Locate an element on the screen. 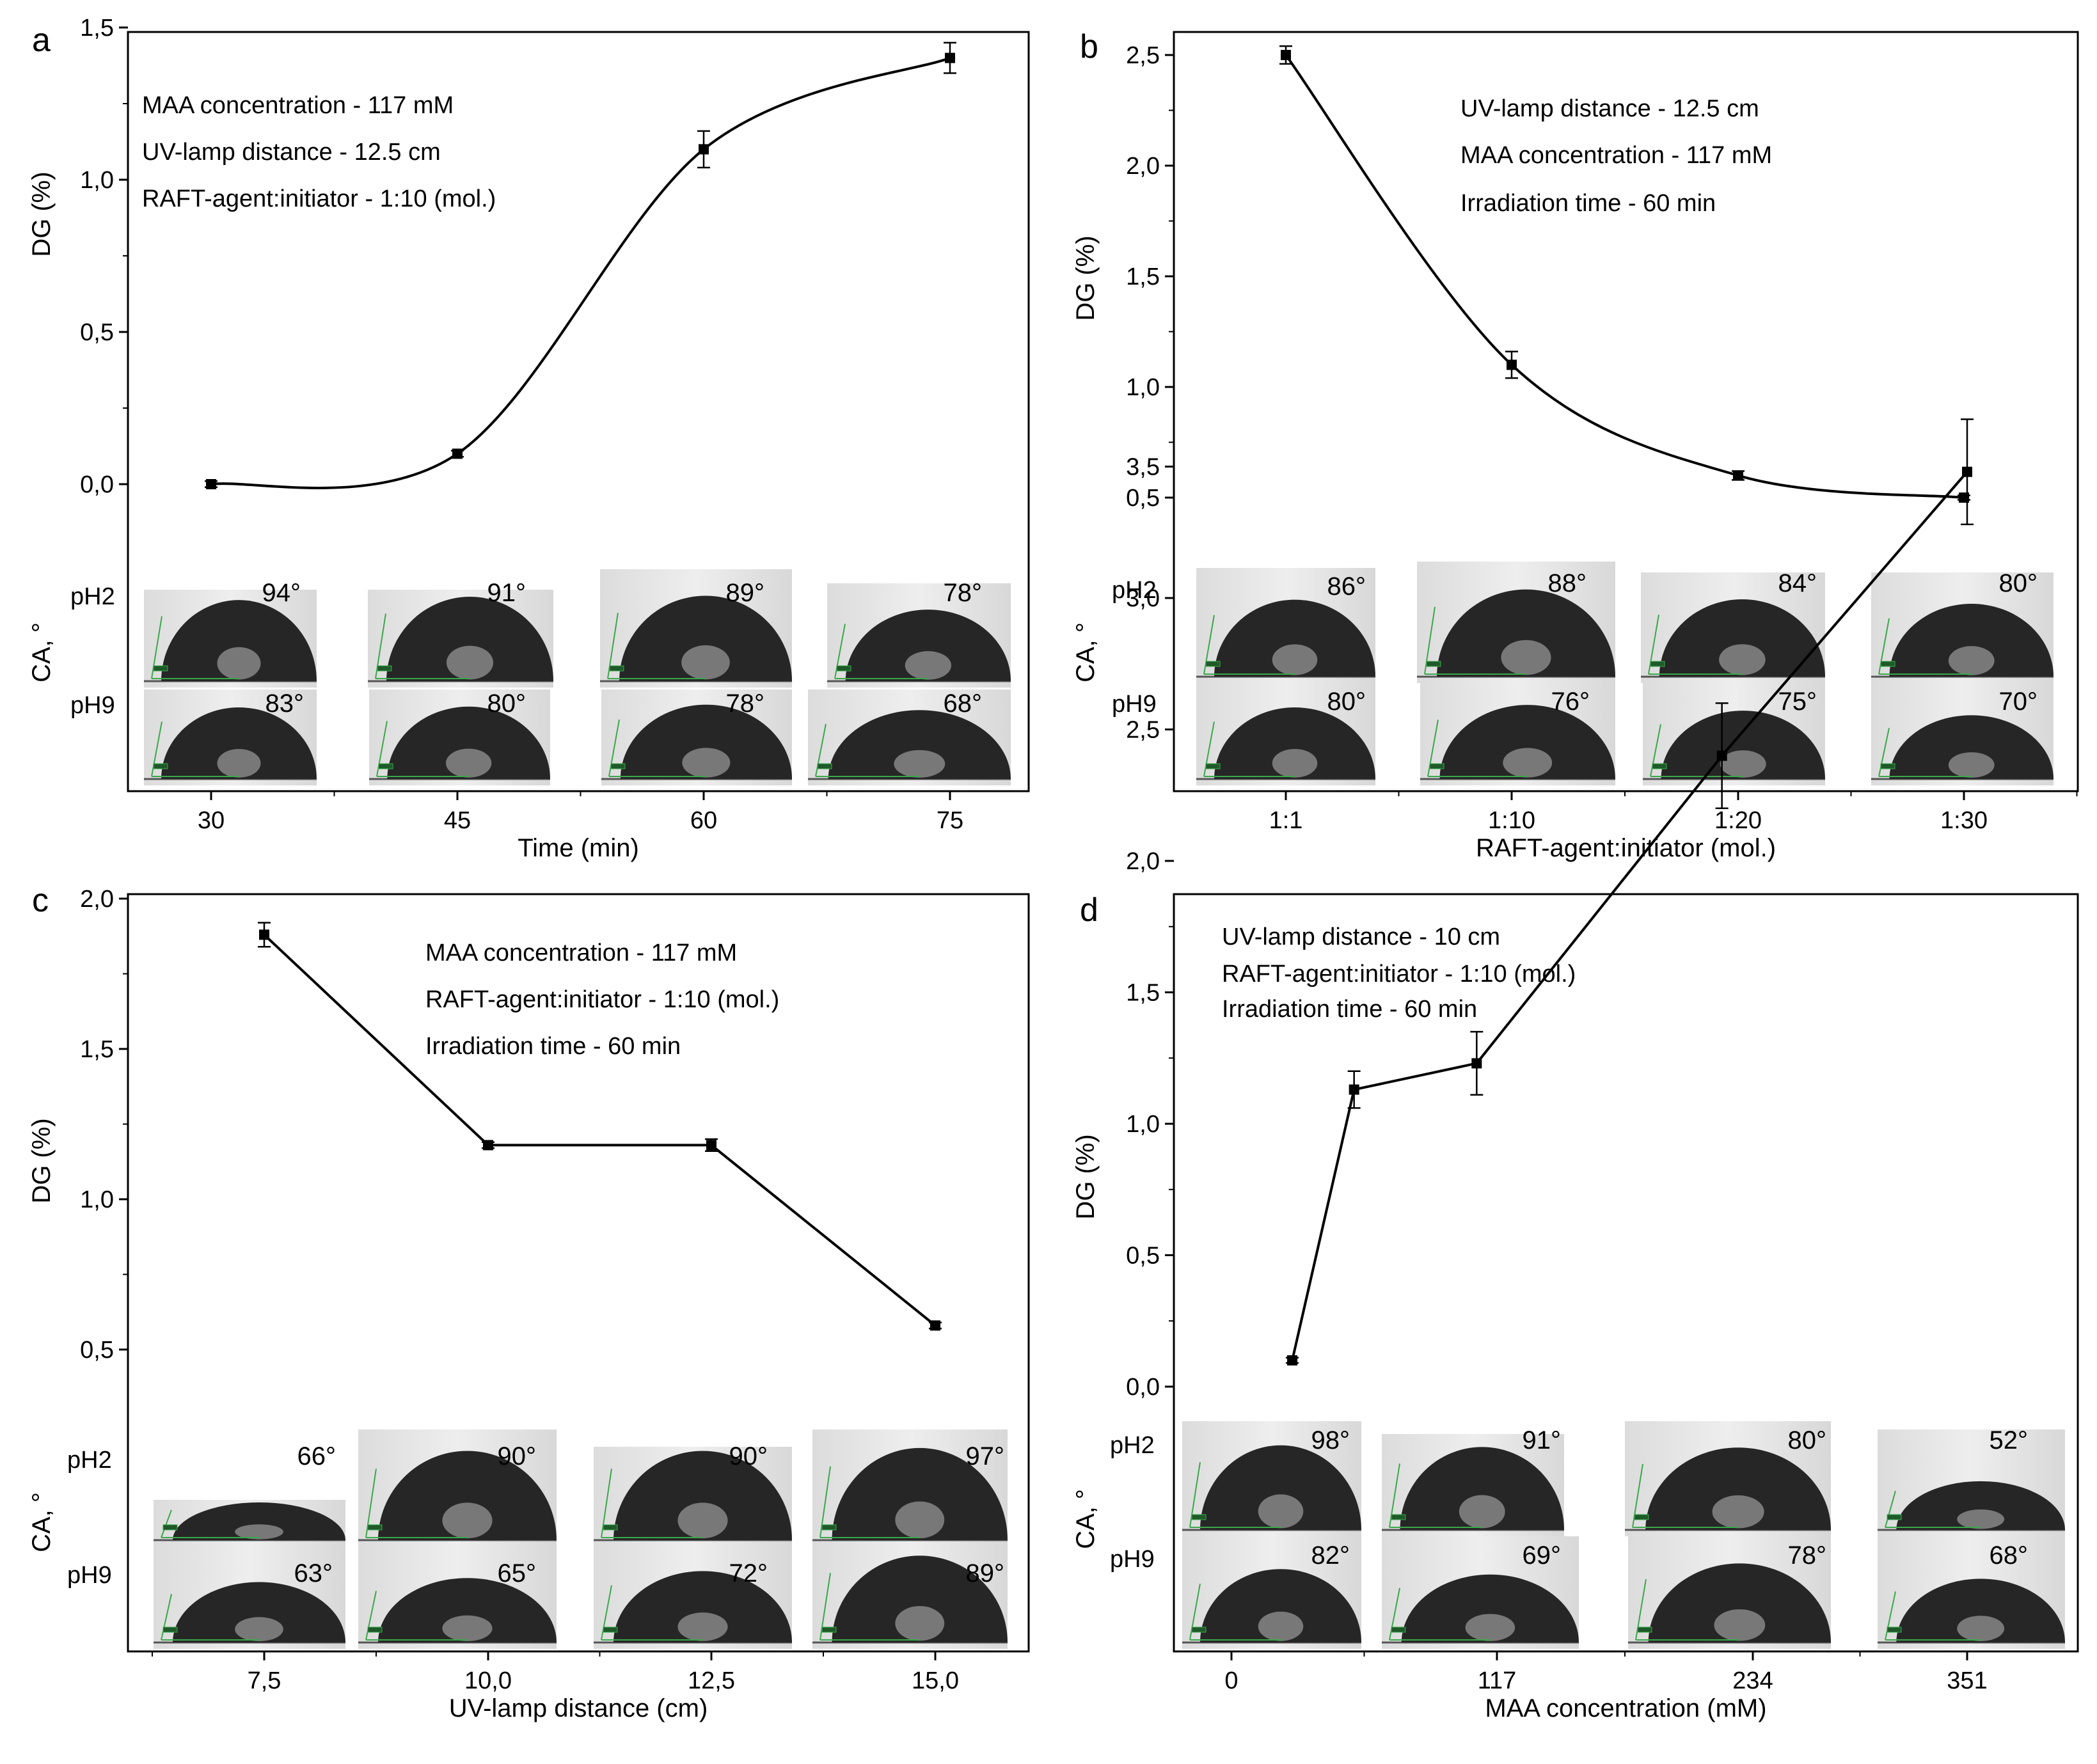 This screenshot has height=1764, width=2097. angle-label-ph2: 89° is located at coordinates (745, 593).